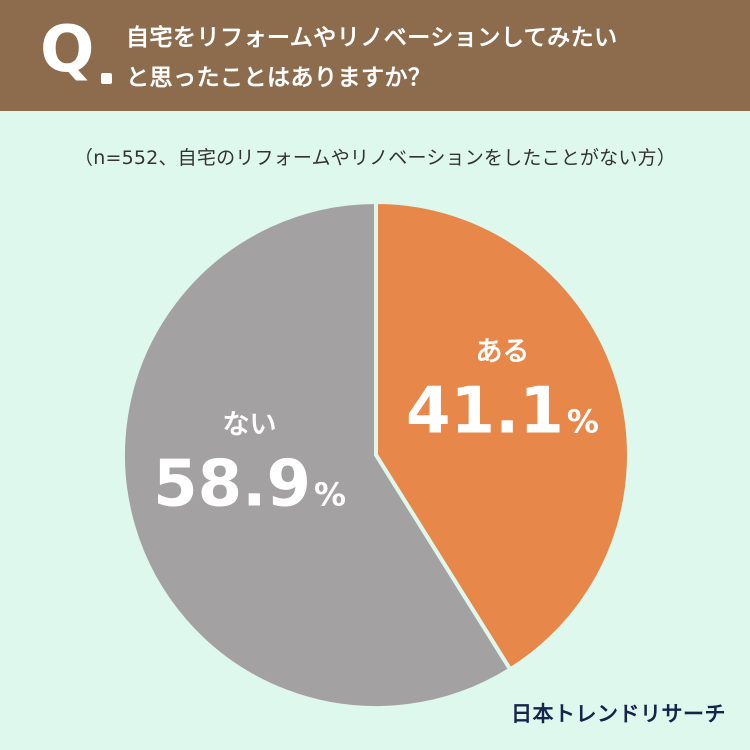  I want to click on slice-value-unit-yes: %, so click(583, 422).